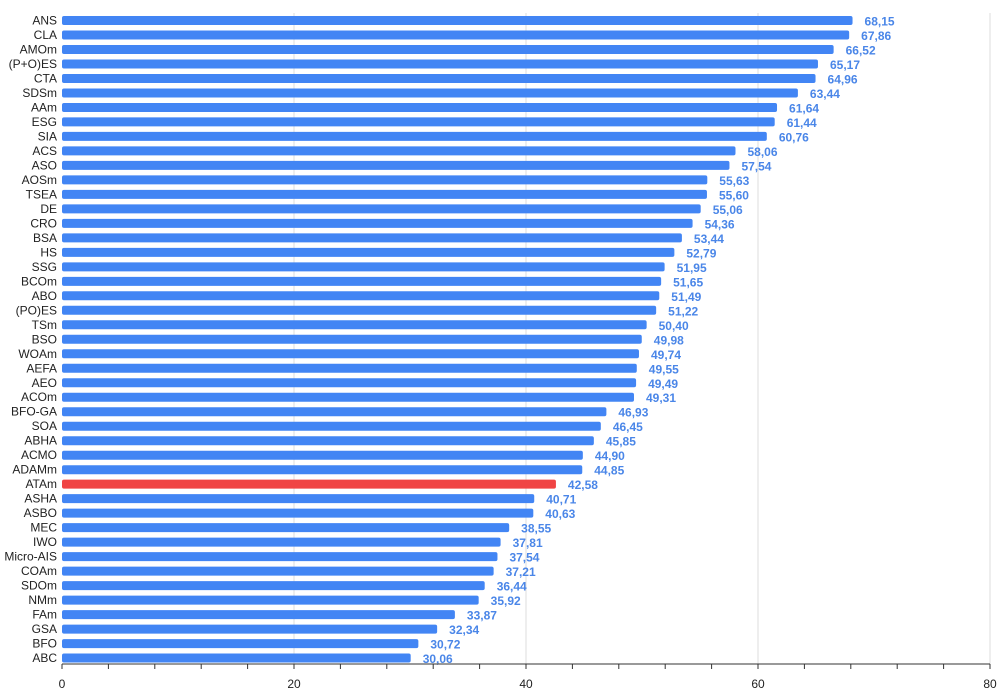 The height and width of the screenshot is (698, 1000). Describe the element at coordinates (286, 528) in the screenshot. I see `bar-MEC` at that location.